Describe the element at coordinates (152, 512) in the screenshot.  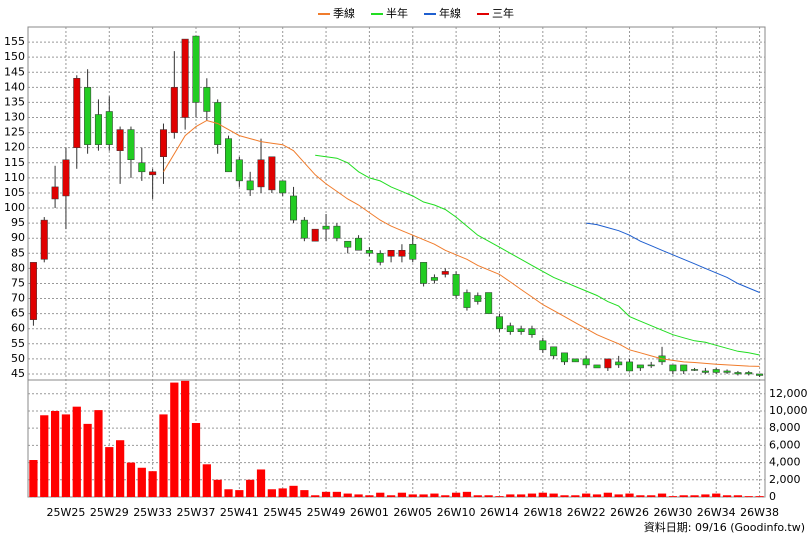
I see `x-tick-label: 25W33` at that location.